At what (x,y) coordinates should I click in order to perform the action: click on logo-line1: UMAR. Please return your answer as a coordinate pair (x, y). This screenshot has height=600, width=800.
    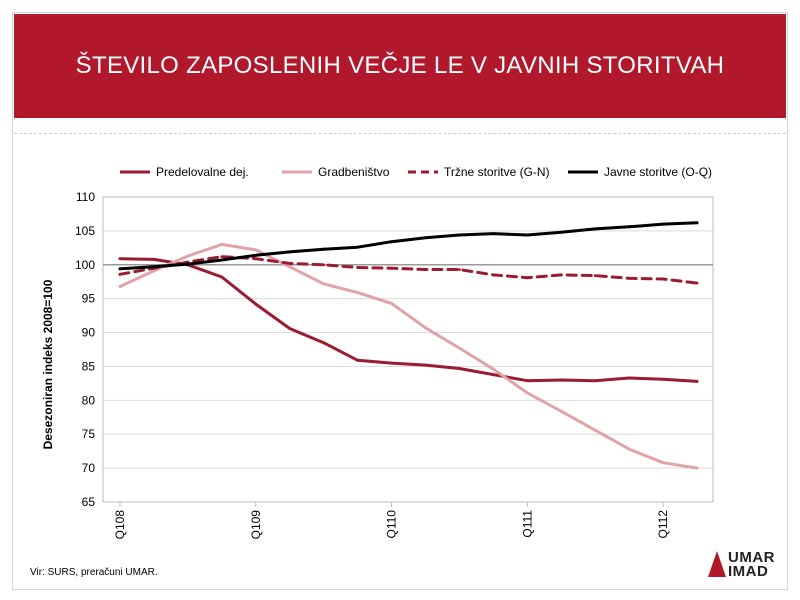
    Looking at the image, I should click on (751, 557).